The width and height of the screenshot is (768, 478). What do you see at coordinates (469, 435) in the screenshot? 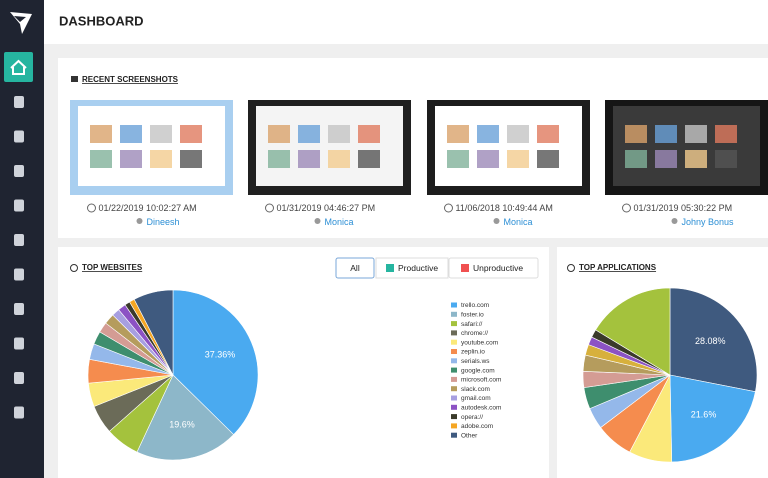
I see `legend-label: Other` at bounding box center [469, 435].